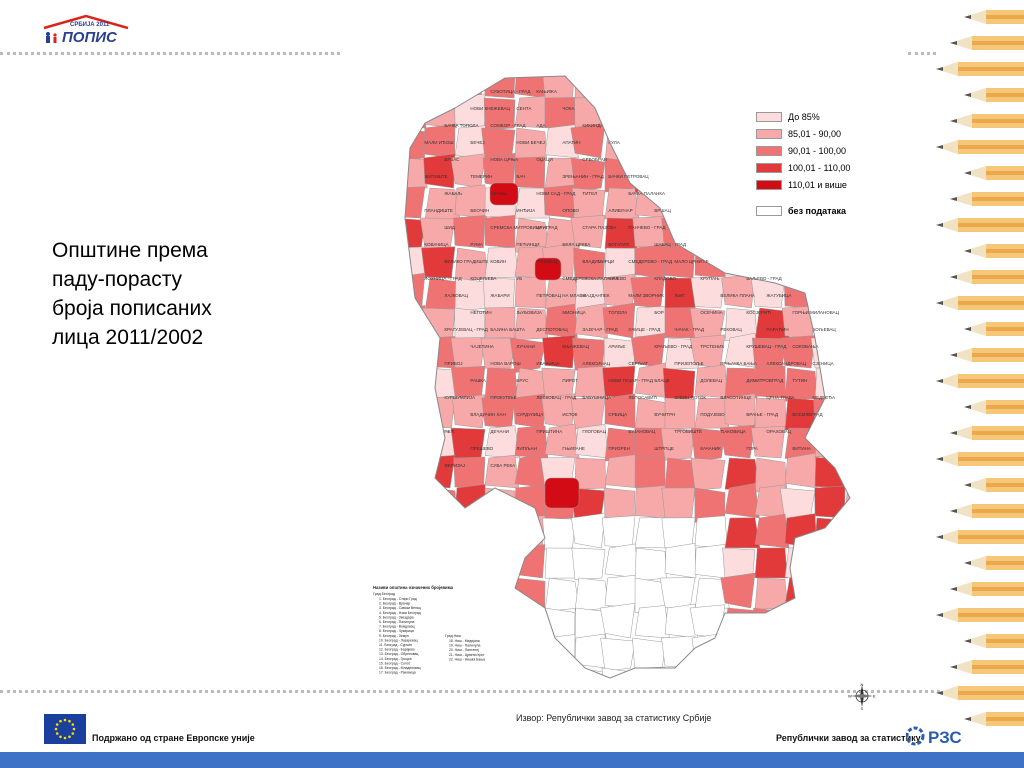  What do you see at coordinates (613, 142) in the screenshot?
I see `municipality-label: КУЛА` at bounding box center [613, 142].